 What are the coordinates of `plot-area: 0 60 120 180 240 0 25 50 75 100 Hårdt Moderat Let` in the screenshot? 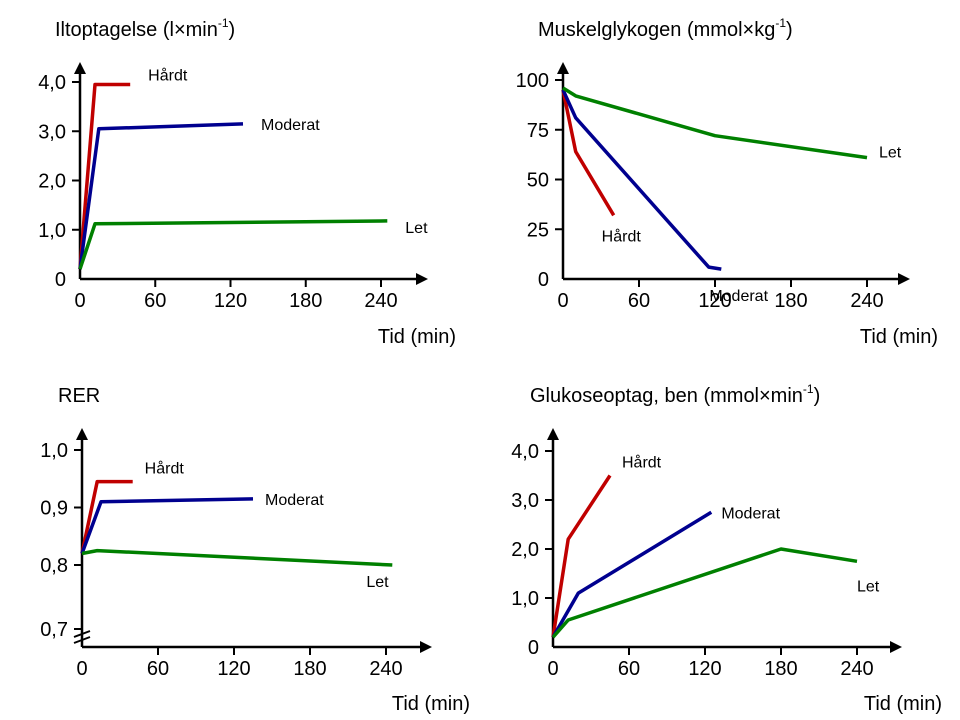 It's located at (713, 187).